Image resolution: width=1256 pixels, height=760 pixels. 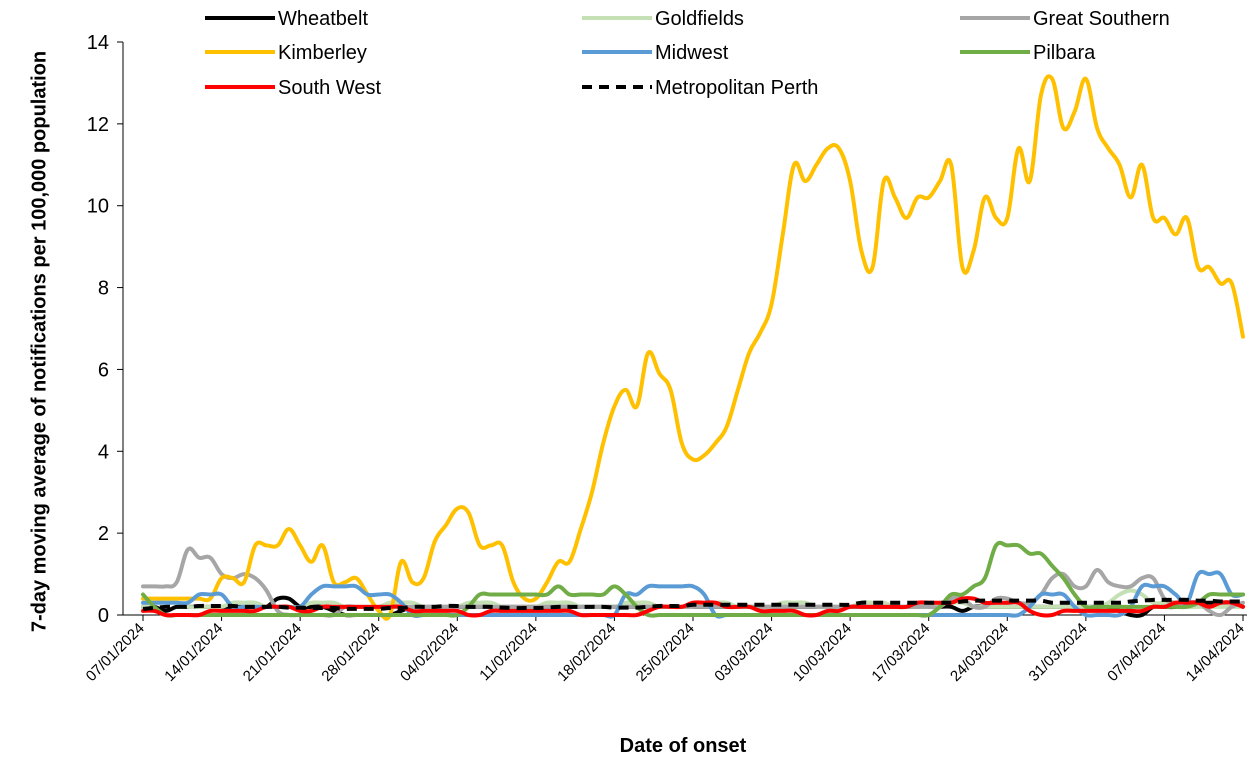 I want to click on x-tick-label: 04/02/2024, so click(x=429, y=652).